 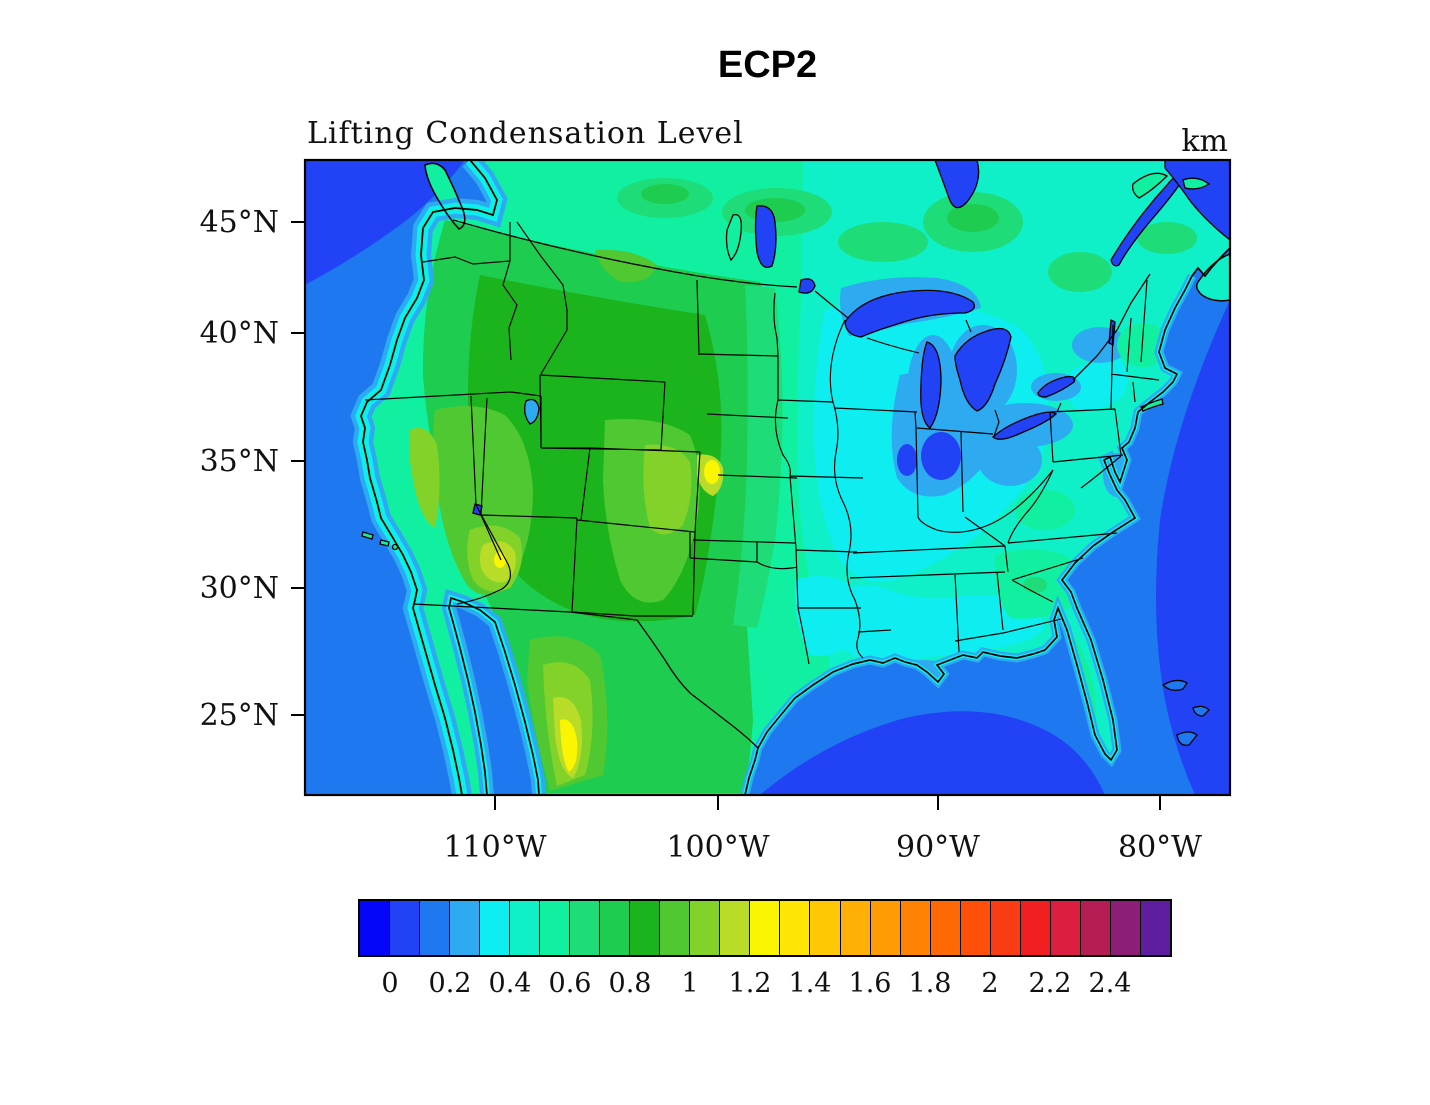 What do you see at coordinates (733, 237) in the screenshot?
I see `lake-manitoba` at bounding box center [733, 237].